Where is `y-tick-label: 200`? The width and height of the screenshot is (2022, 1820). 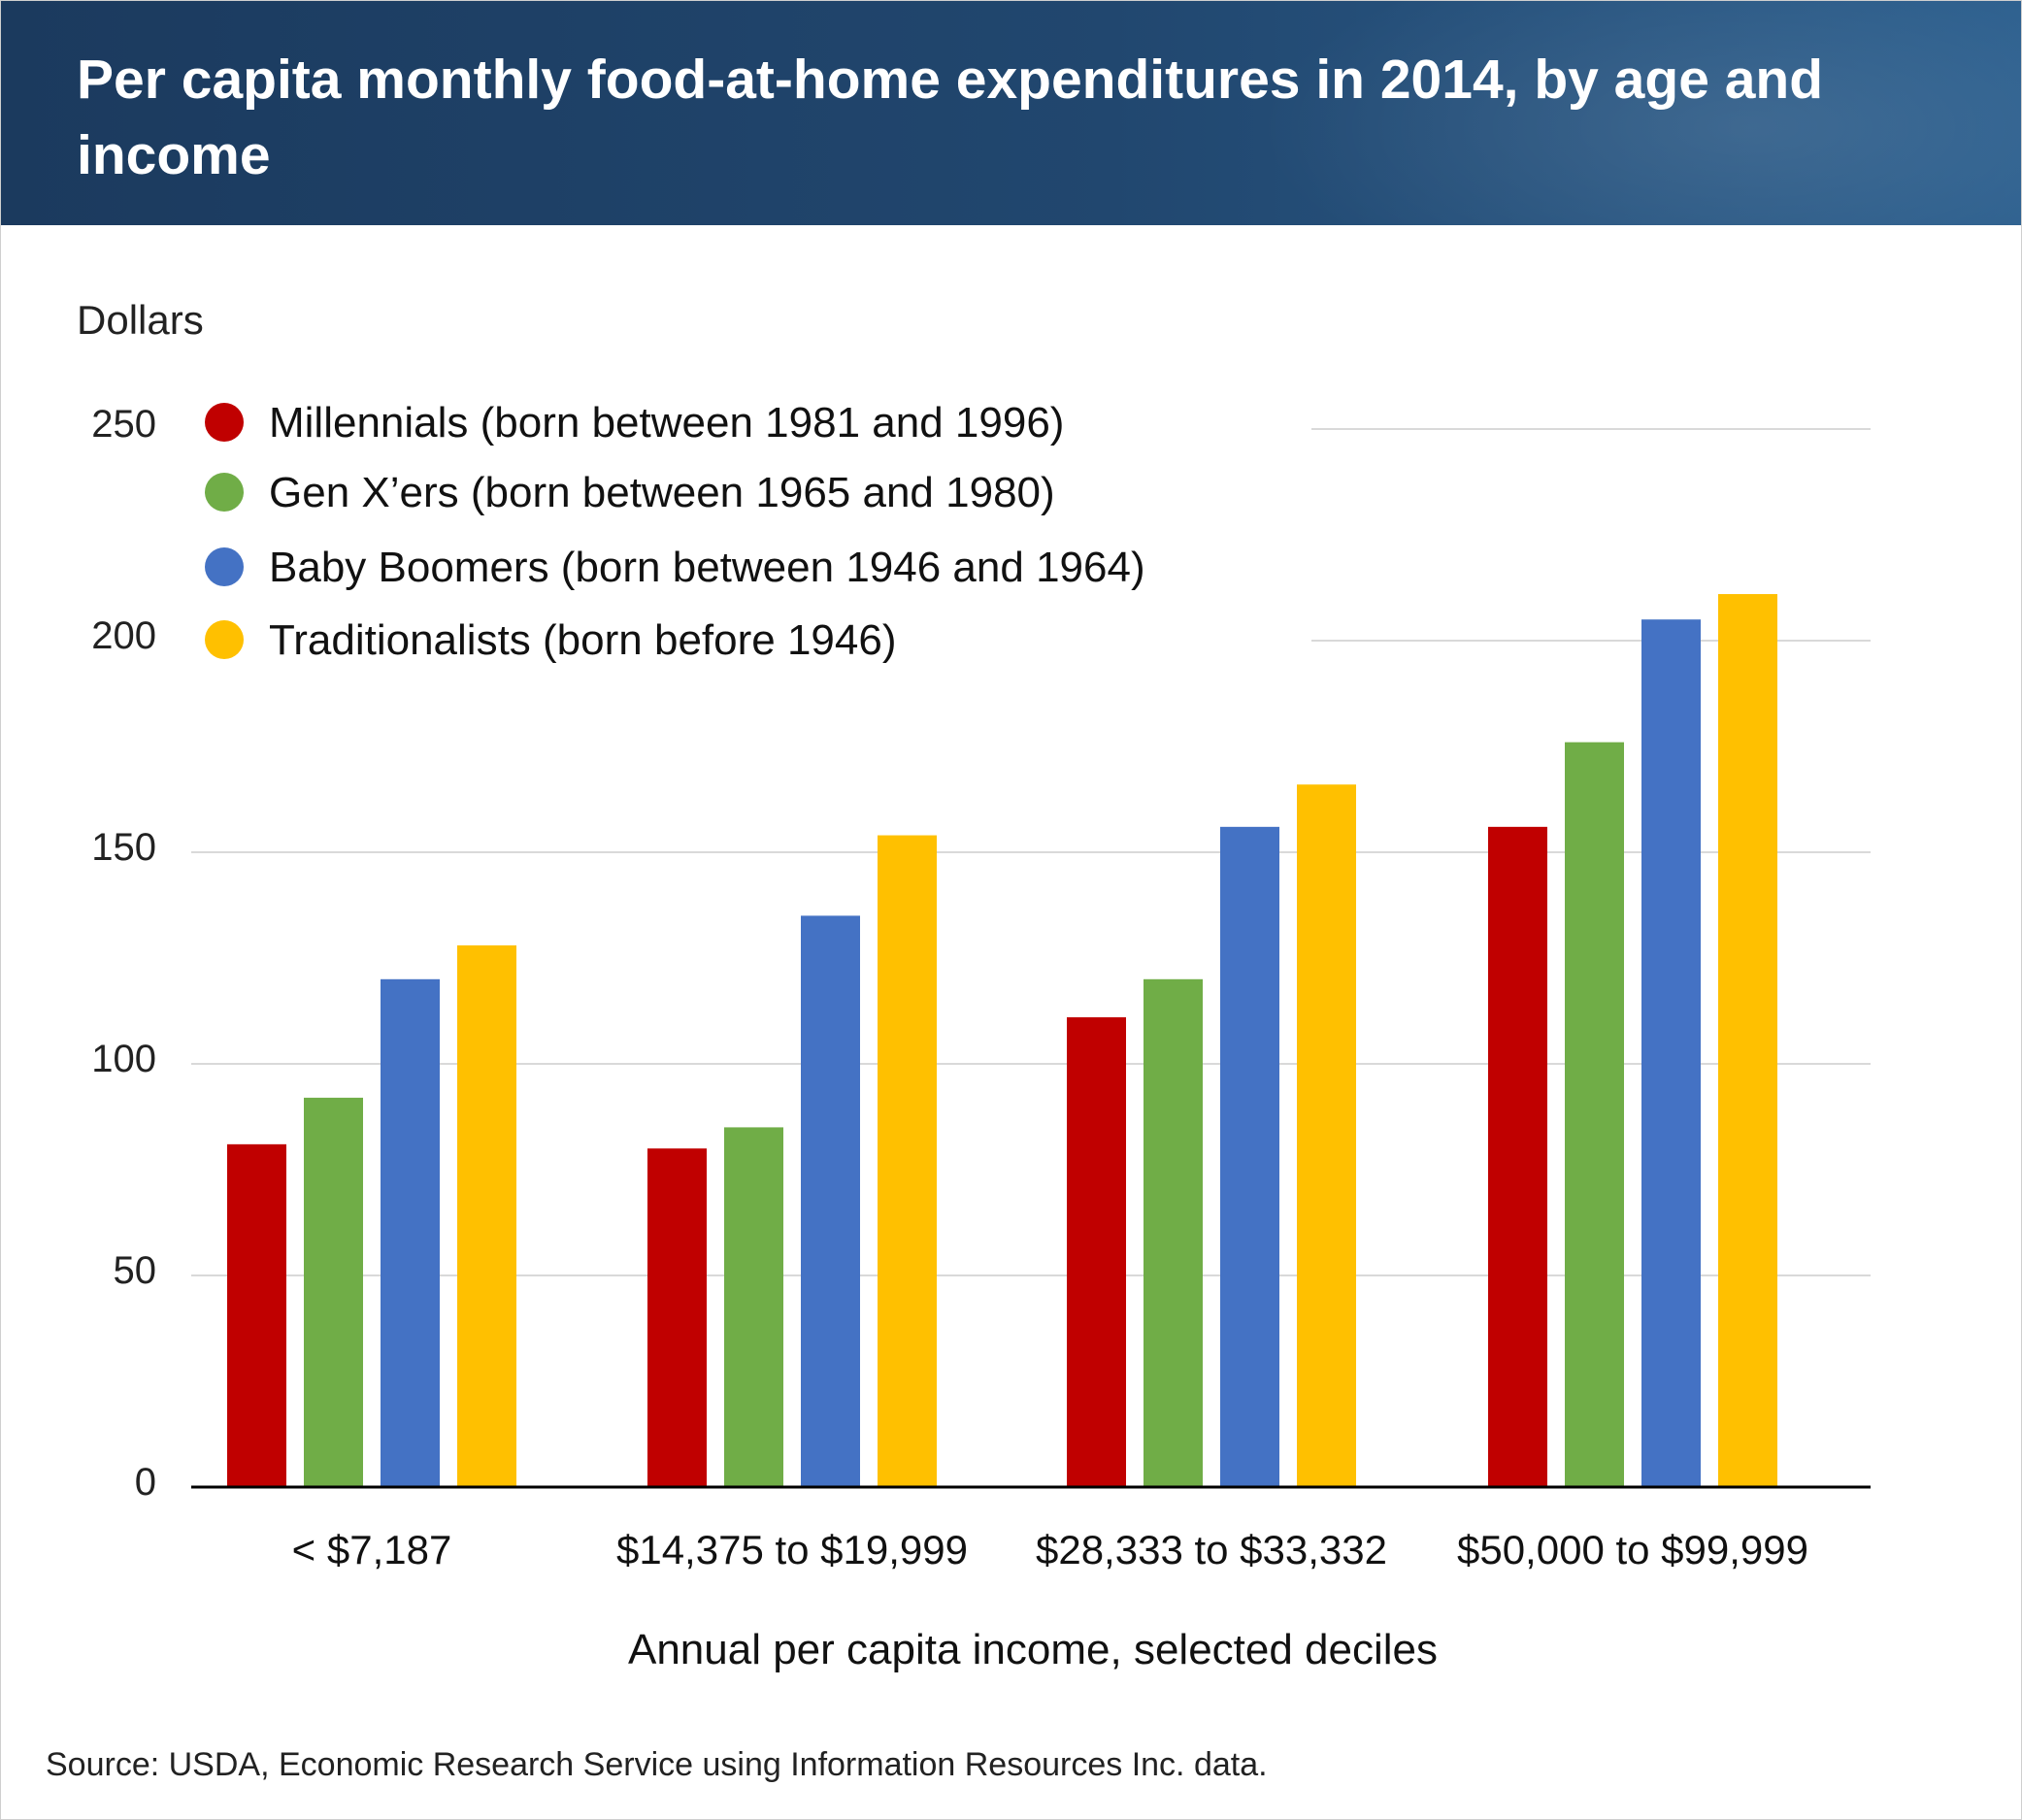
y-tick-label: 200 is located at coordinates (123, 635).